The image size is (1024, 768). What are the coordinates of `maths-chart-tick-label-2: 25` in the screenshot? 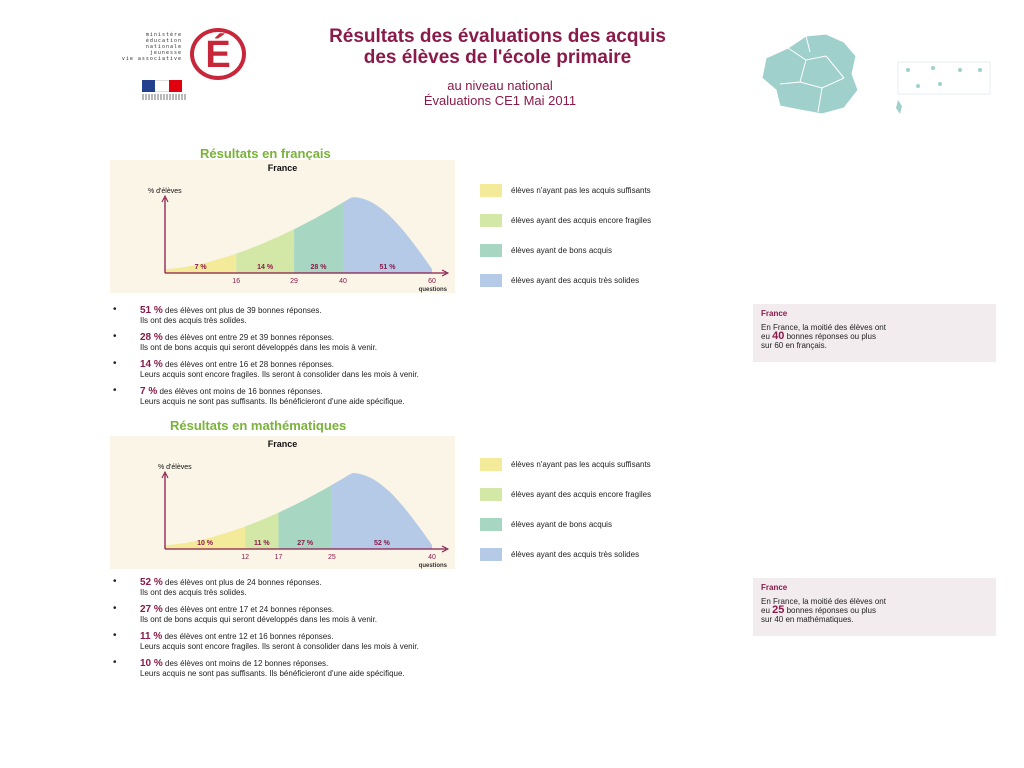 It's located at (332, 557).